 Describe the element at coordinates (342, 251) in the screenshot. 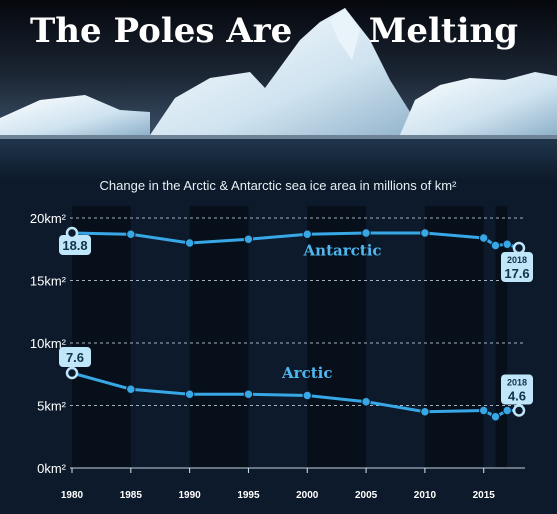

I see `series-name-label: Antarctic` at that location.